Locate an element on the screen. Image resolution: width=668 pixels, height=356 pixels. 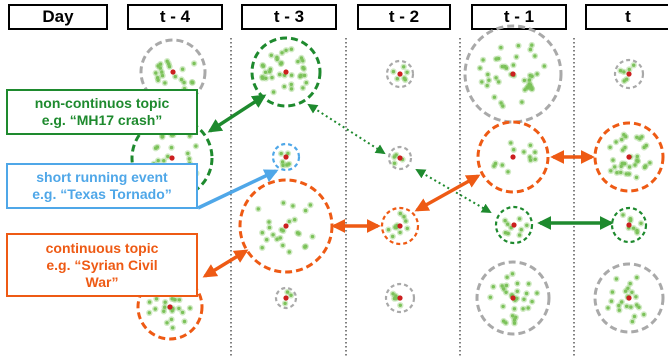
header-t-1: t - 1 is located at coordinates (519, 17).